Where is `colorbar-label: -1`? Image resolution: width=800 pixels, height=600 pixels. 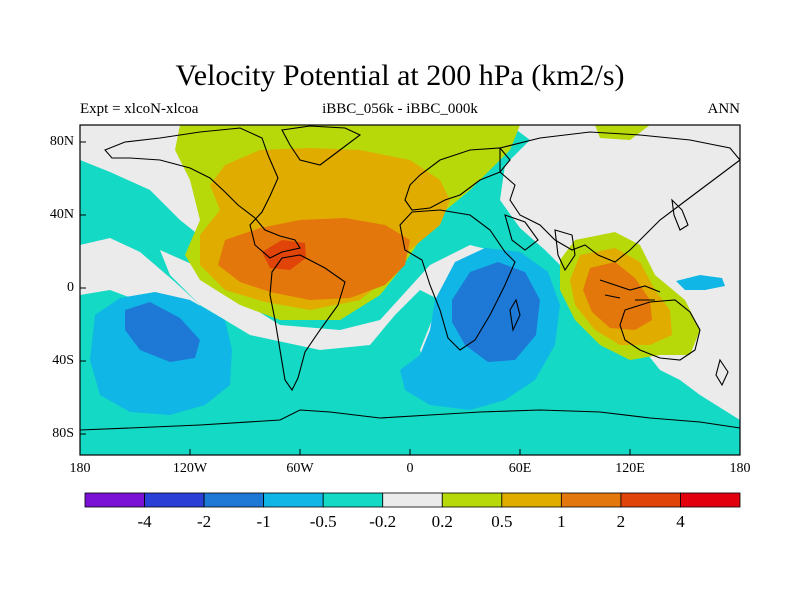 colorbar-label: -1 is located at coordinates (263, 521).